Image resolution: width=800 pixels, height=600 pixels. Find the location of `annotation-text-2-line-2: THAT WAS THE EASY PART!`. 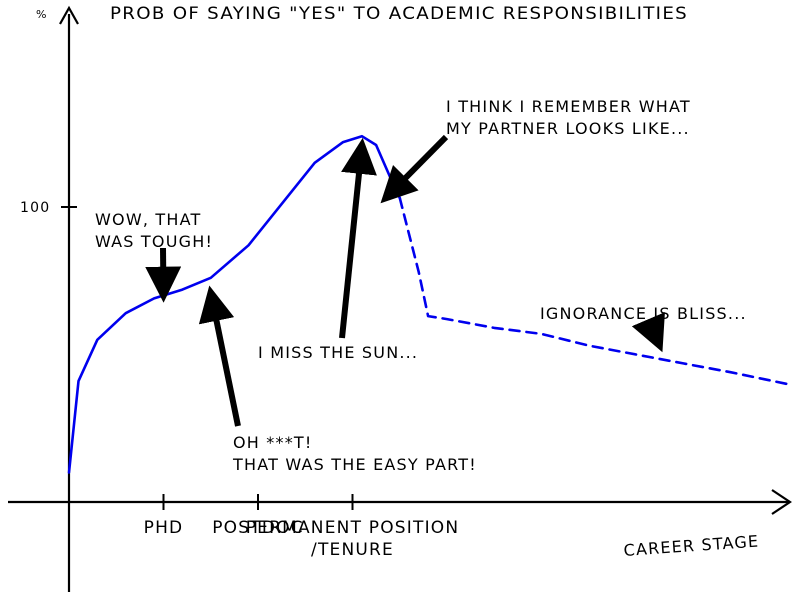

annotation-text-2-line-2: THAT WAS THE EASY PART! is located at coordinates (354, 464).